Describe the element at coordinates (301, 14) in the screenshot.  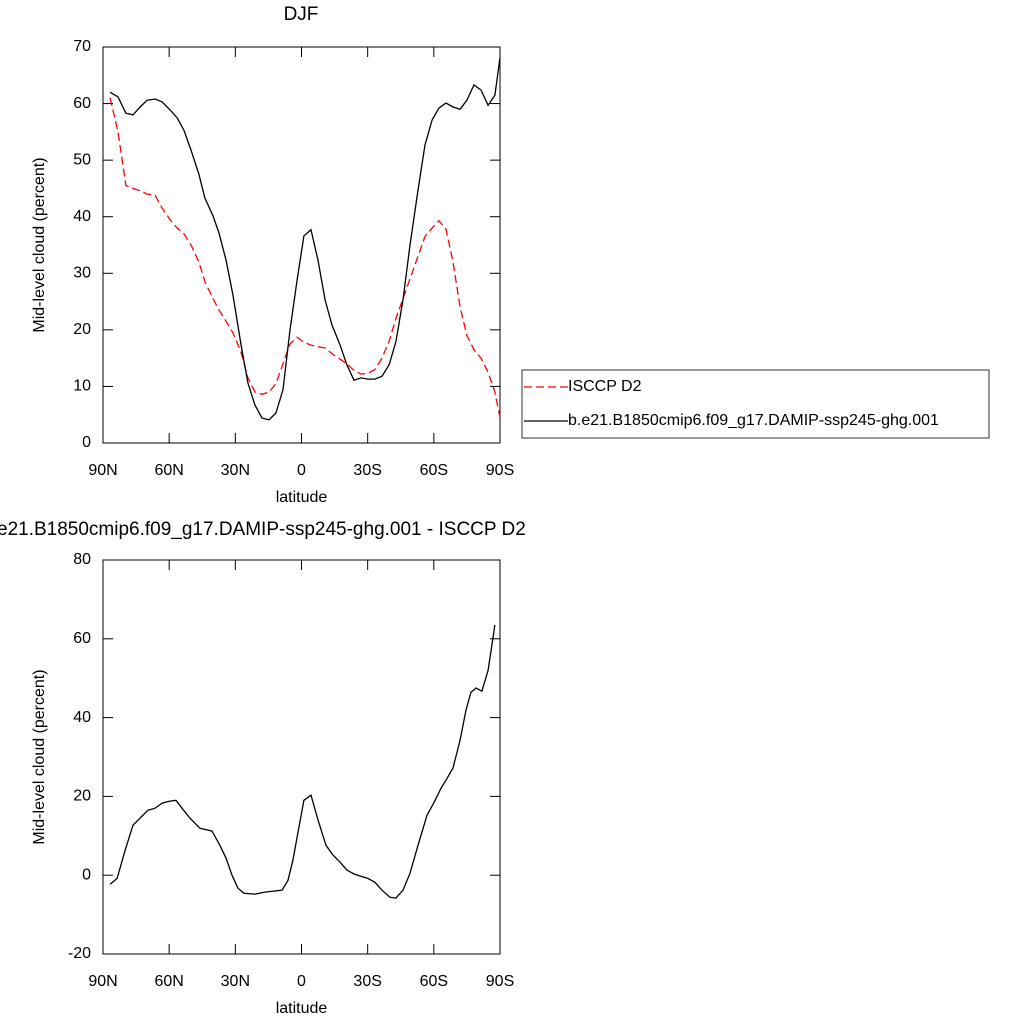
I see `chart-title: DJF` at that location.